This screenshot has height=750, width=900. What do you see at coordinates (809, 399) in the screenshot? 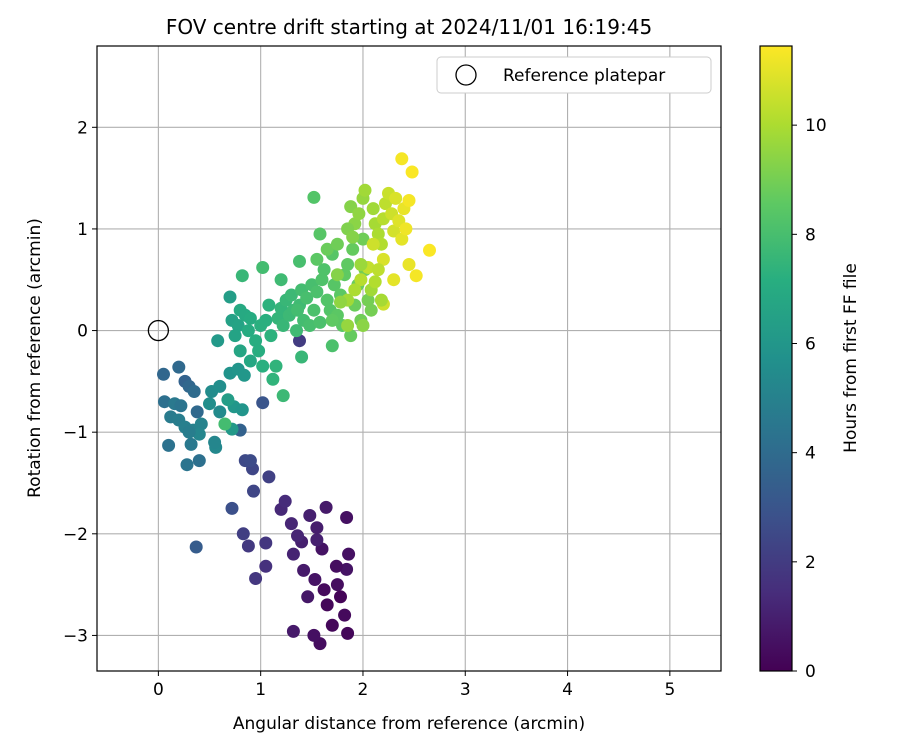
I see `colorbar-ticks: 0 2 4 6 8 10` at bounding box center [809, 399].